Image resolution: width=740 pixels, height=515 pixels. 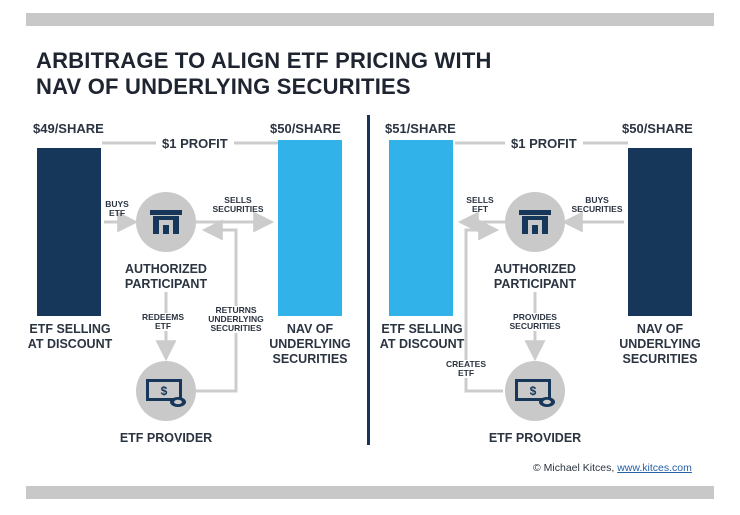 What do you see at coordinates (163, 322) in the screenshot?
I see `left-redeems-etf-label: REDEEMS ETF` at bounding box center [163, 322].